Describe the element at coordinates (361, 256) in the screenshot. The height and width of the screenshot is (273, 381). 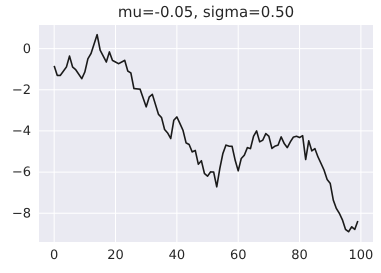
I see `x-tick-label: 100` at that location.